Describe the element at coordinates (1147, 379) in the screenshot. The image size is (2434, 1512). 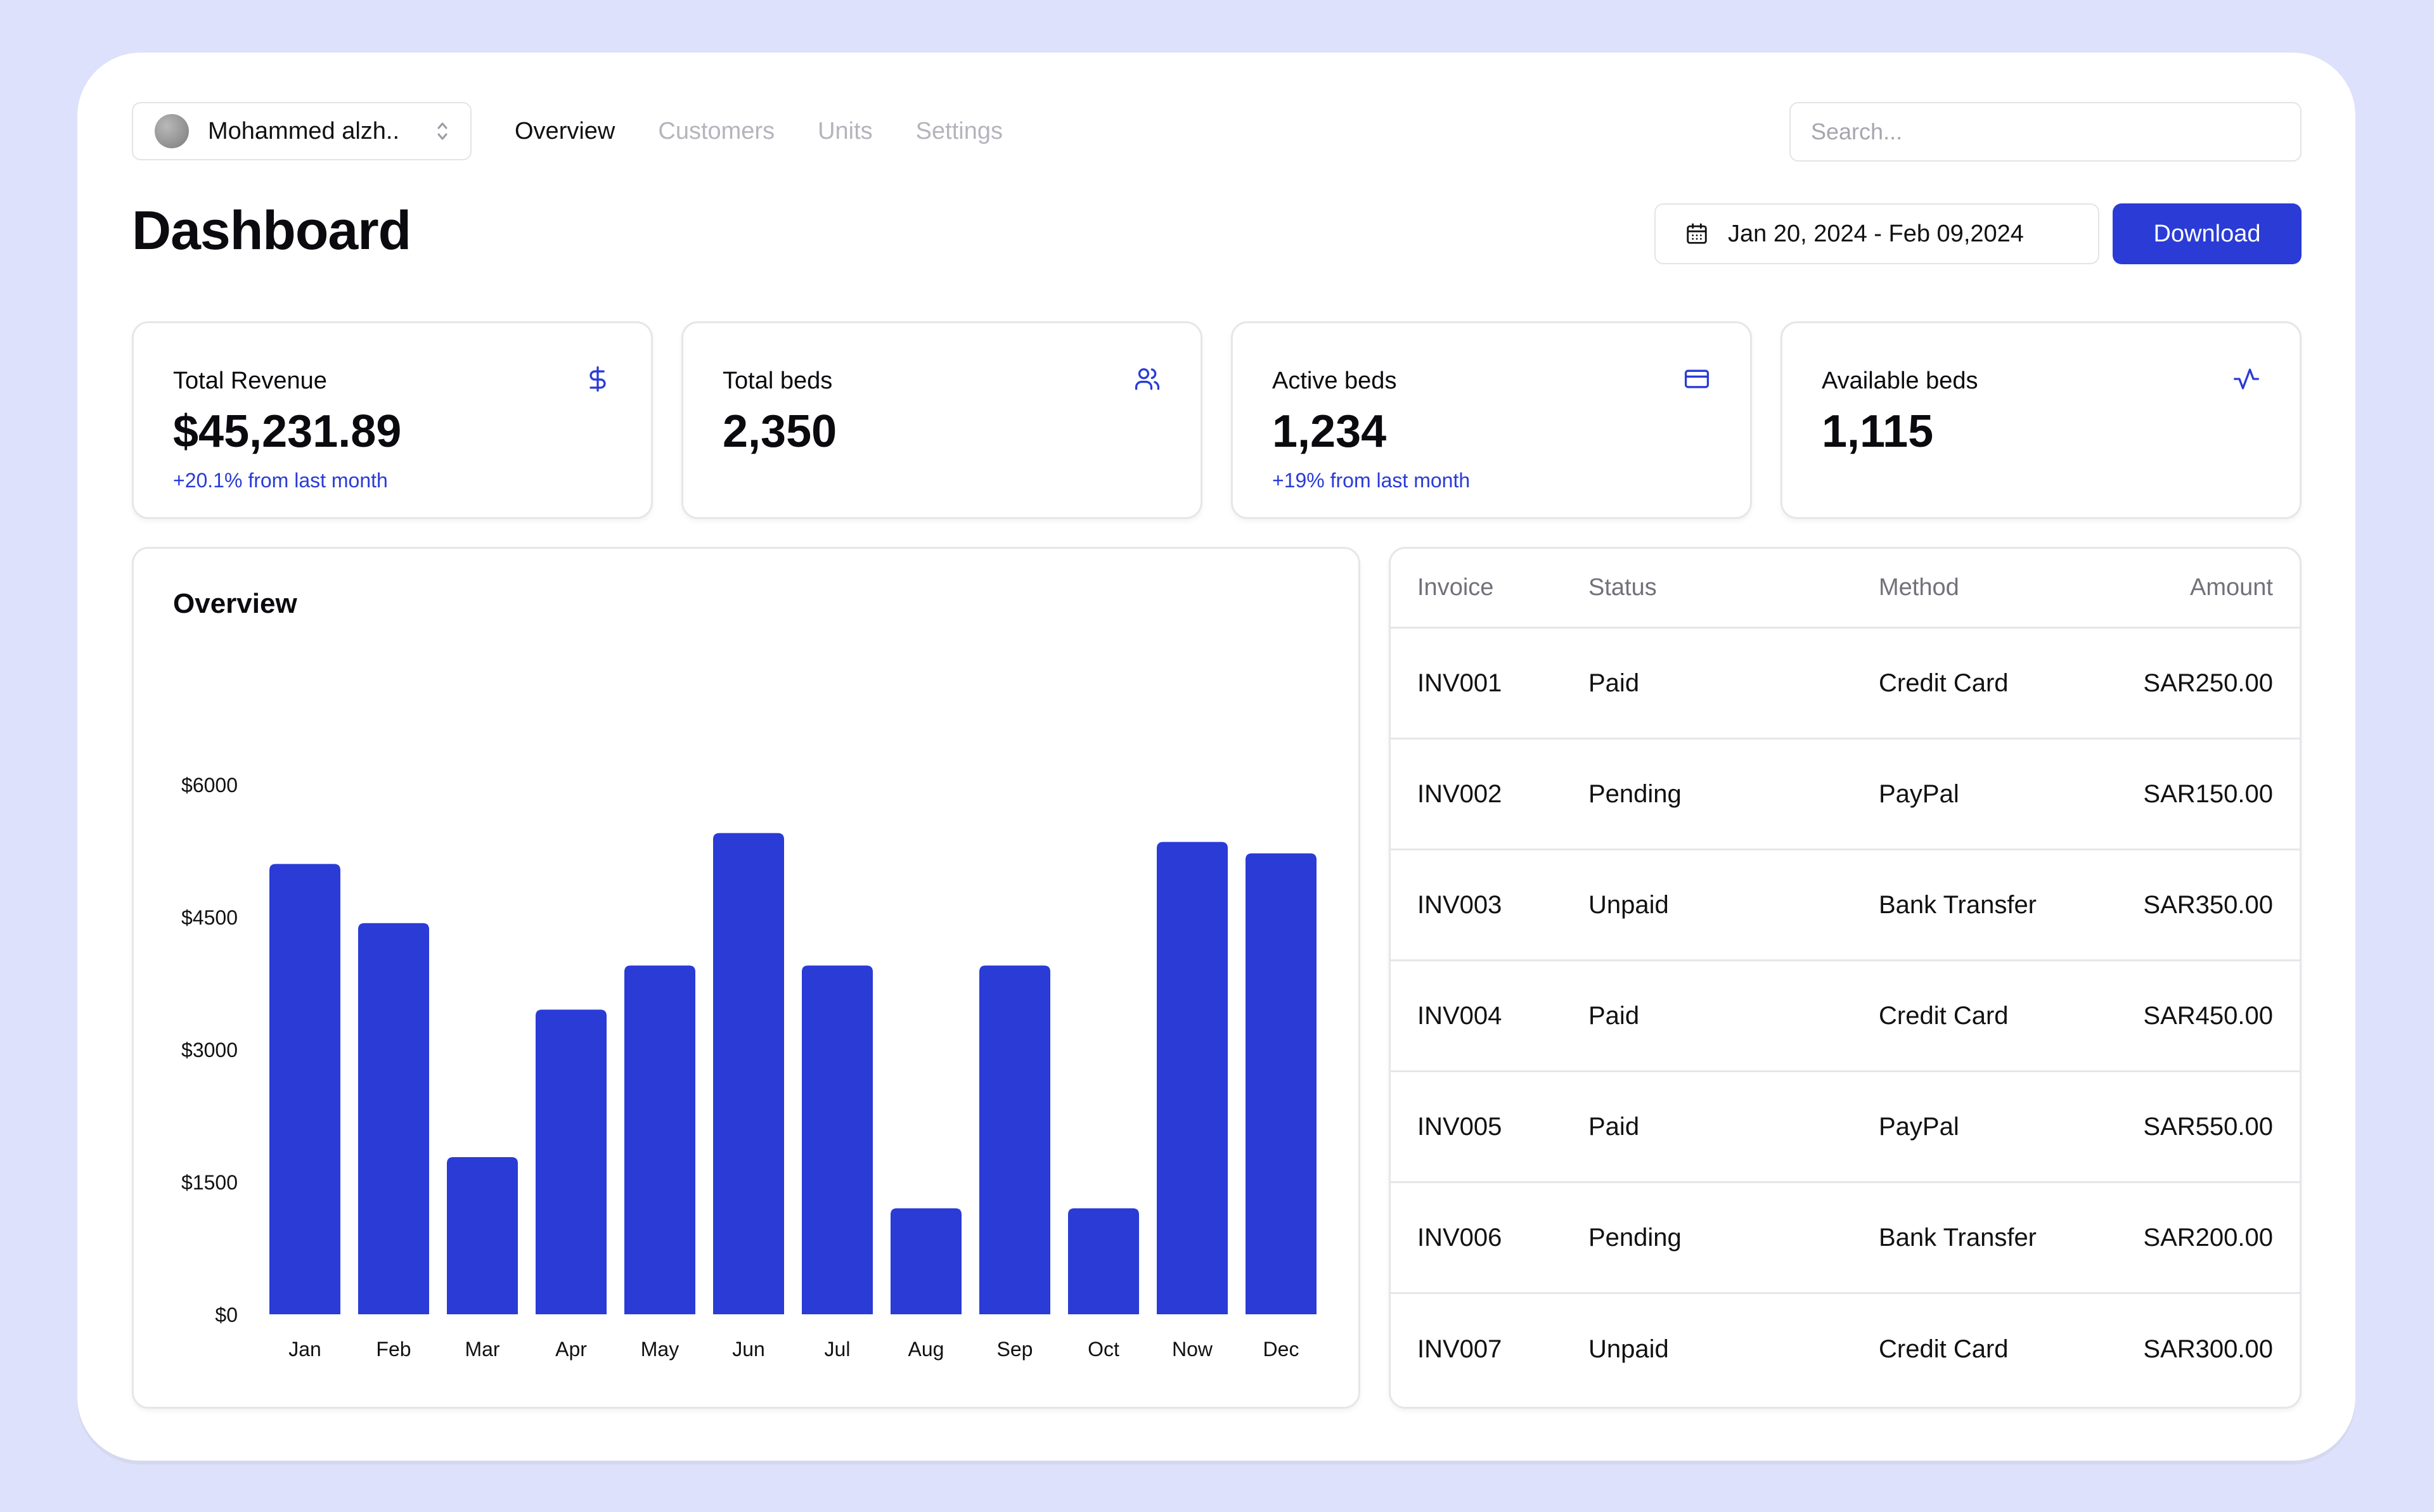
I see `users-icon` at that location.